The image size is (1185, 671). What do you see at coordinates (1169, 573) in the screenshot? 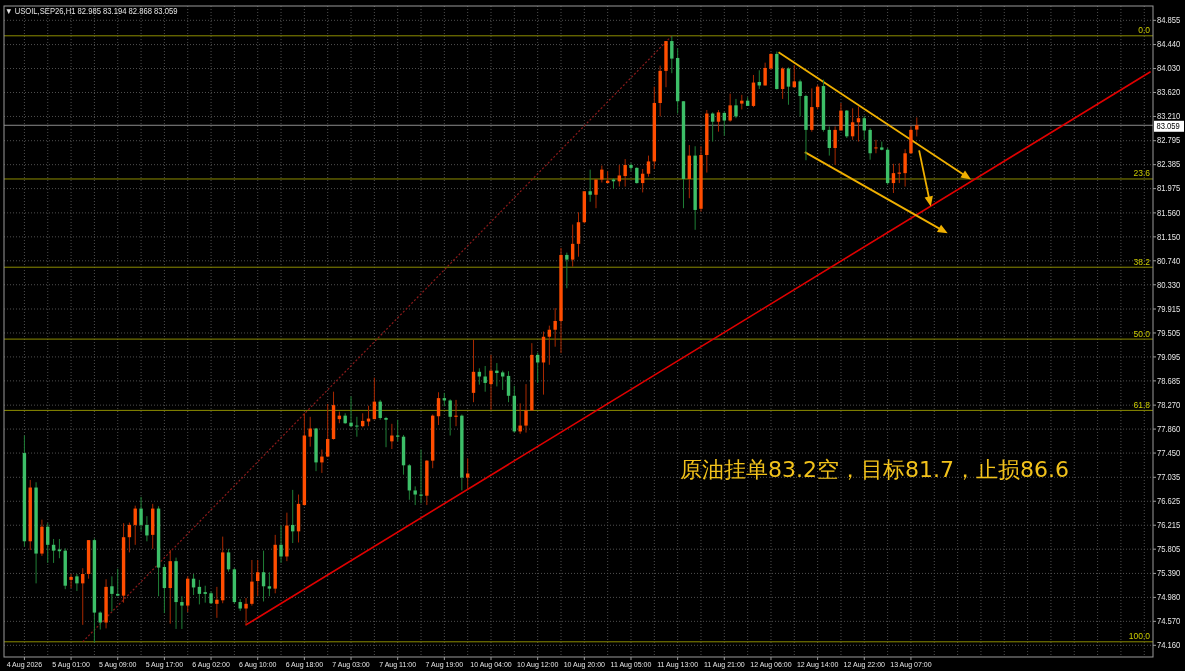
I see `y-tick-label: 75.390` at bounding box center [1169, 573].